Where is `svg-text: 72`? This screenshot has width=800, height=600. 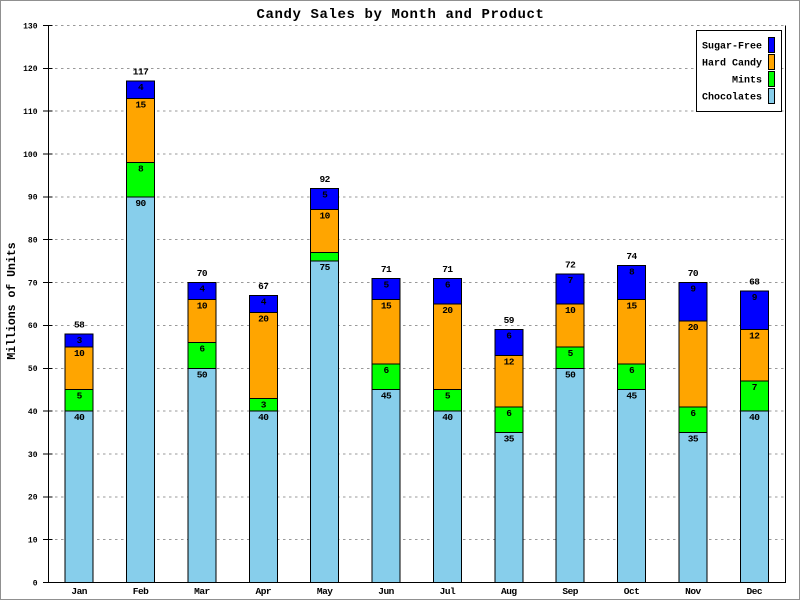 svg-text: 72 is located at coordinates (570, 265).